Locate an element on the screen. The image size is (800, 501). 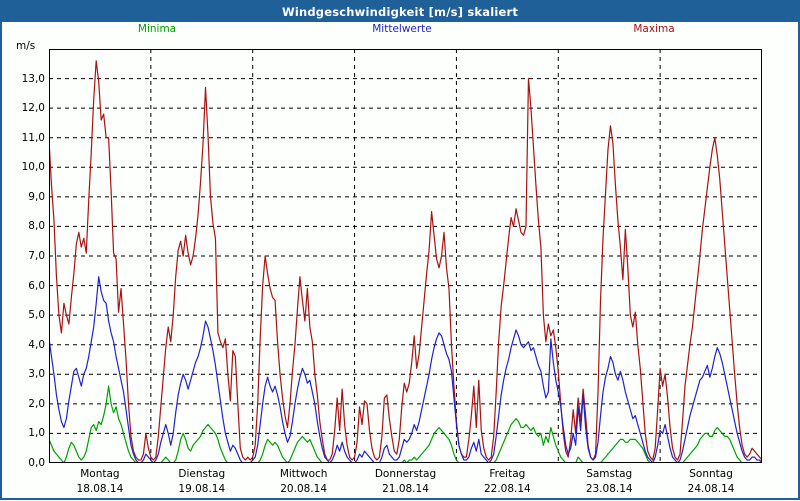
legend-item-minima: Minima is located at coordinates (157, 29).